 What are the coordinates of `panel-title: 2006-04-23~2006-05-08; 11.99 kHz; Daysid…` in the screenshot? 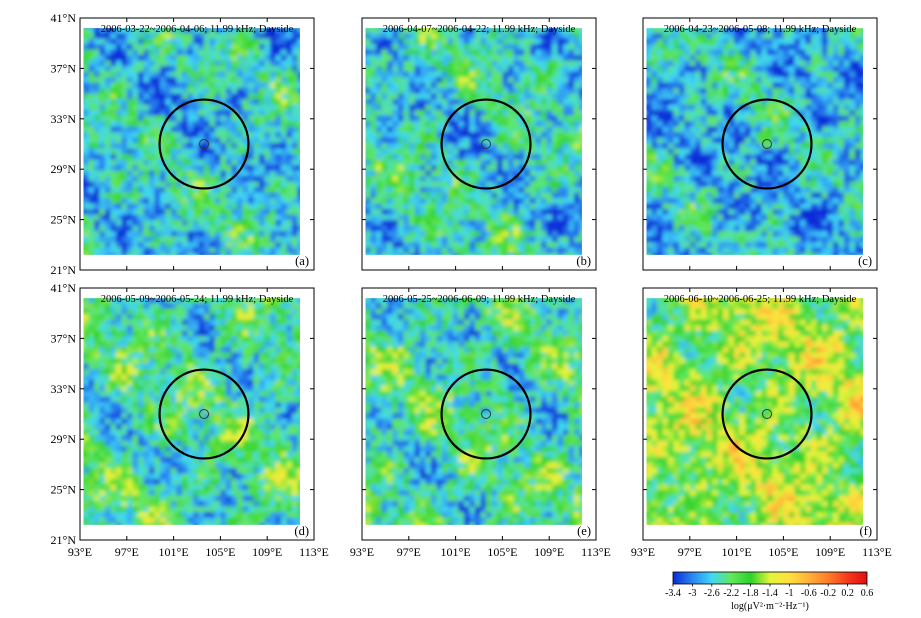 It's located at (760, 29).